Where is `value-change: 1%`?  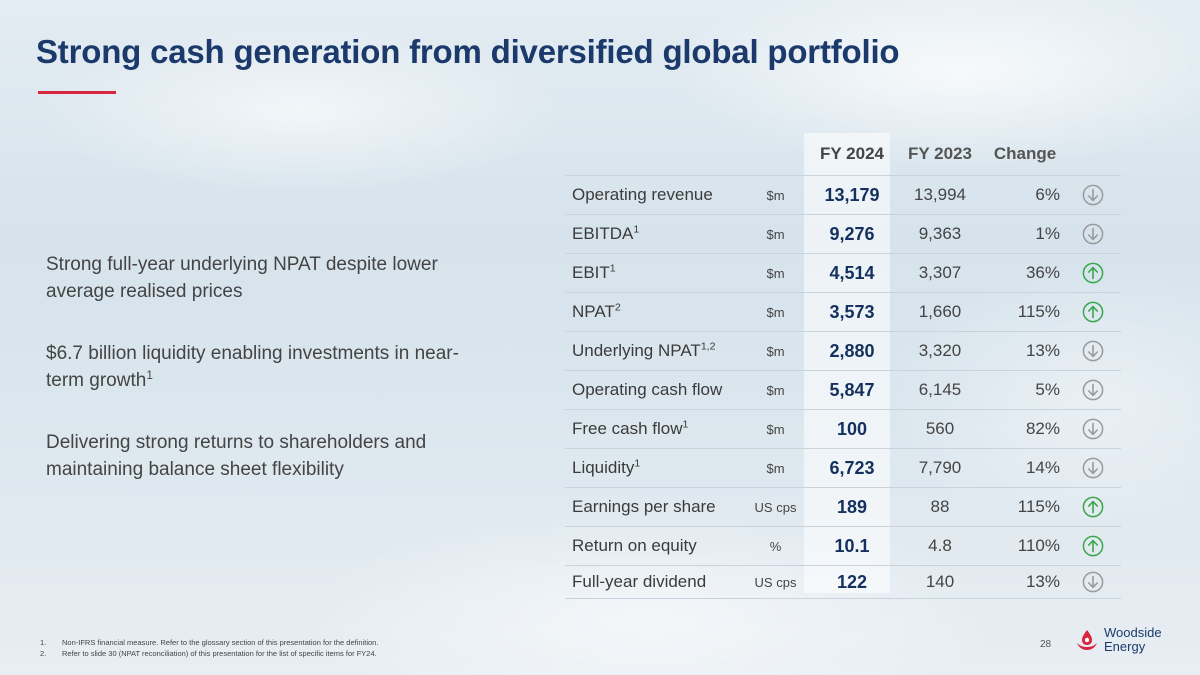 value-change: 1% is located at coordinates (1047, 233).